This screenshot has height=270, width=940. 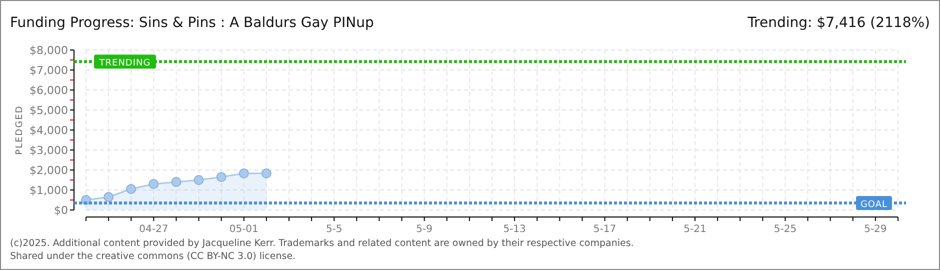 I want to click on y-tick-label: $3,000, so click(x=49, y=150).